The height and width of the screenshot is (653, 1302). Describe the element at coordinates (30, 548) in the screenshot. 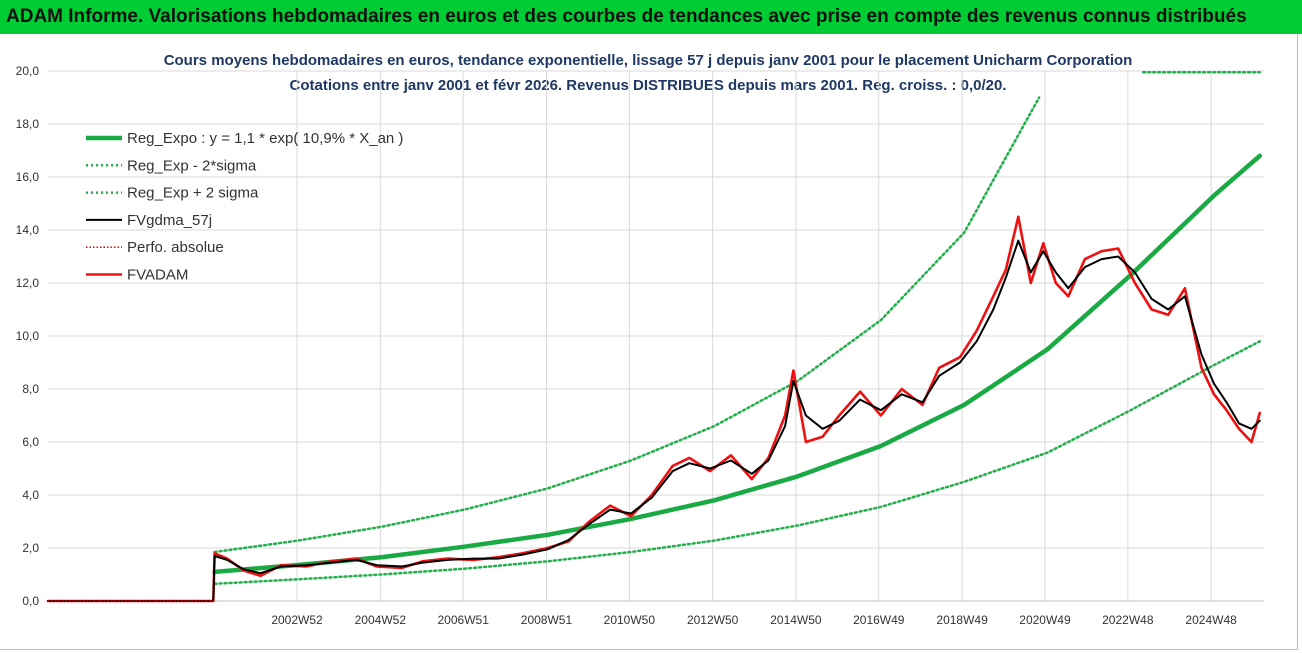

I see `y-tick-label: 2,0` at that location.